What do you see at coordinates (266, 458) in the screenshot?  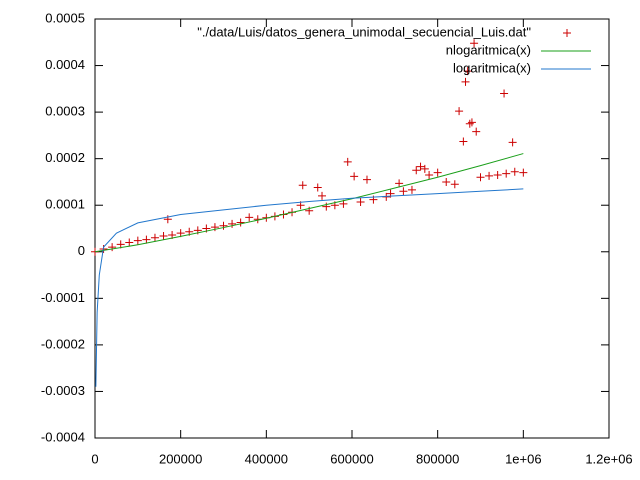 I see `x-tick-label: 400000` at bounding box center [266, 458].